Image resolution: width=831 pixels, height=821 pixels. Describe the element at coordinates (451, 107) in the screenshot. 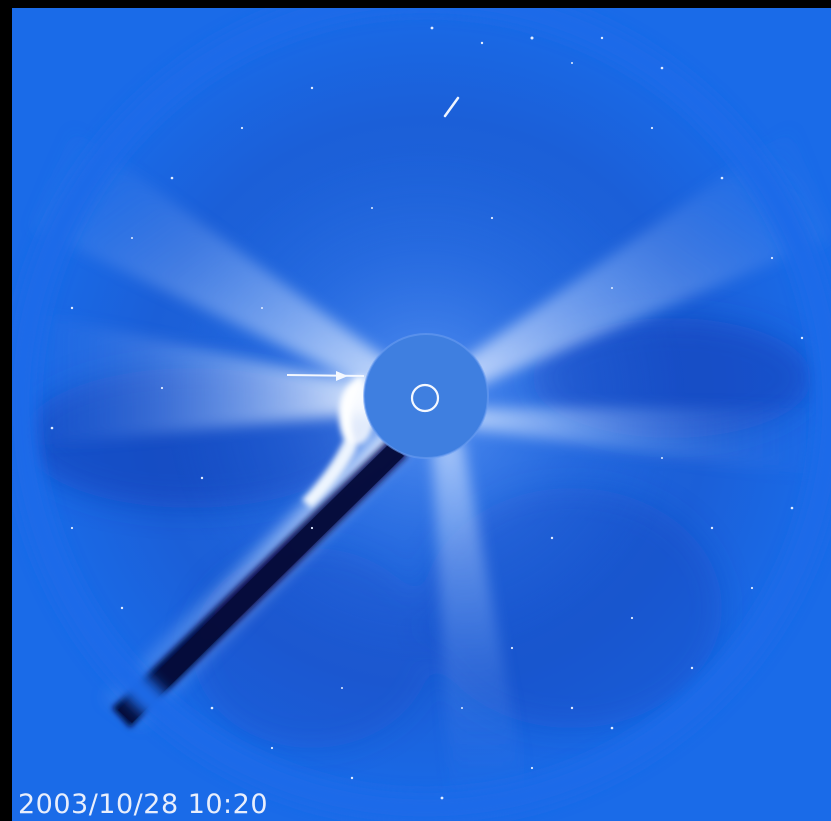

I see `streak-mark` at that location.